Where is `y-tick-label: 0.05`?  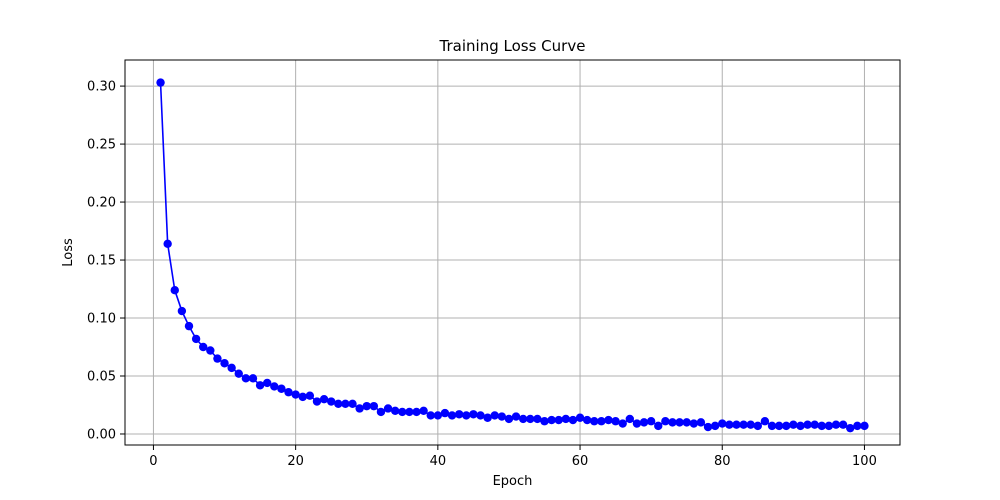 y-tick-label: 0.05 is located at coordinates (101, 377).